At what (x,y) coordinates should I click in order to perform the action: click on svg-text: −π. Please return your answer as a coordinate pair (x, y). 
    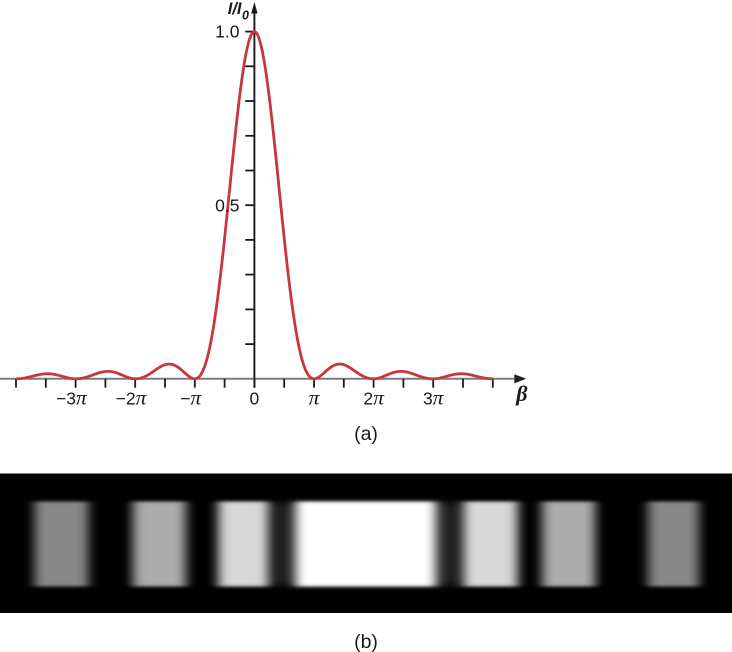
    Looking at the image, I should click on (191, 398).